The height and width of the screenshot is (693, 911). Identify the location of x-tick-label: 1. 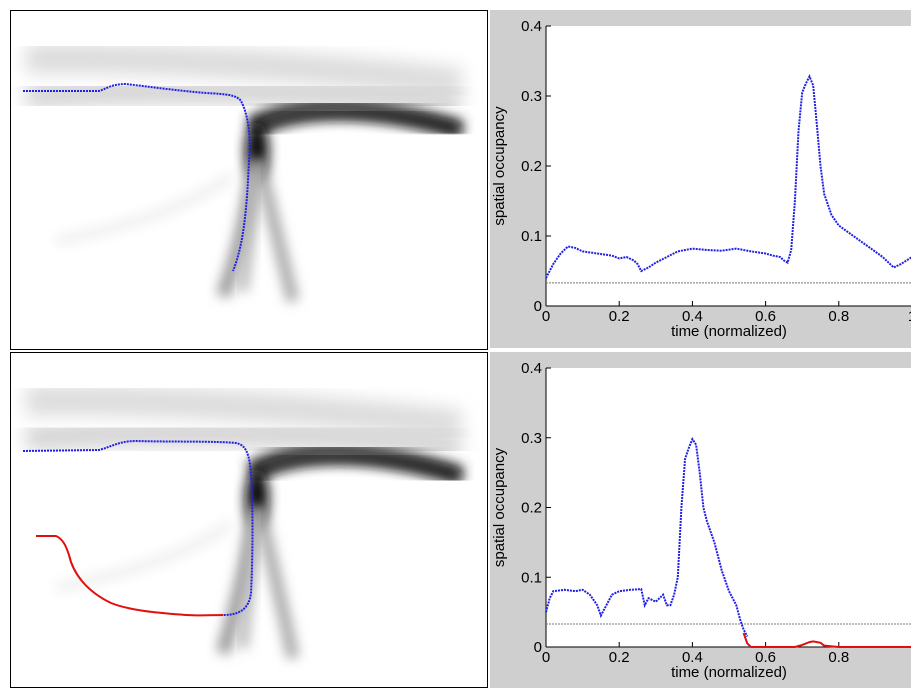
(909, 316).